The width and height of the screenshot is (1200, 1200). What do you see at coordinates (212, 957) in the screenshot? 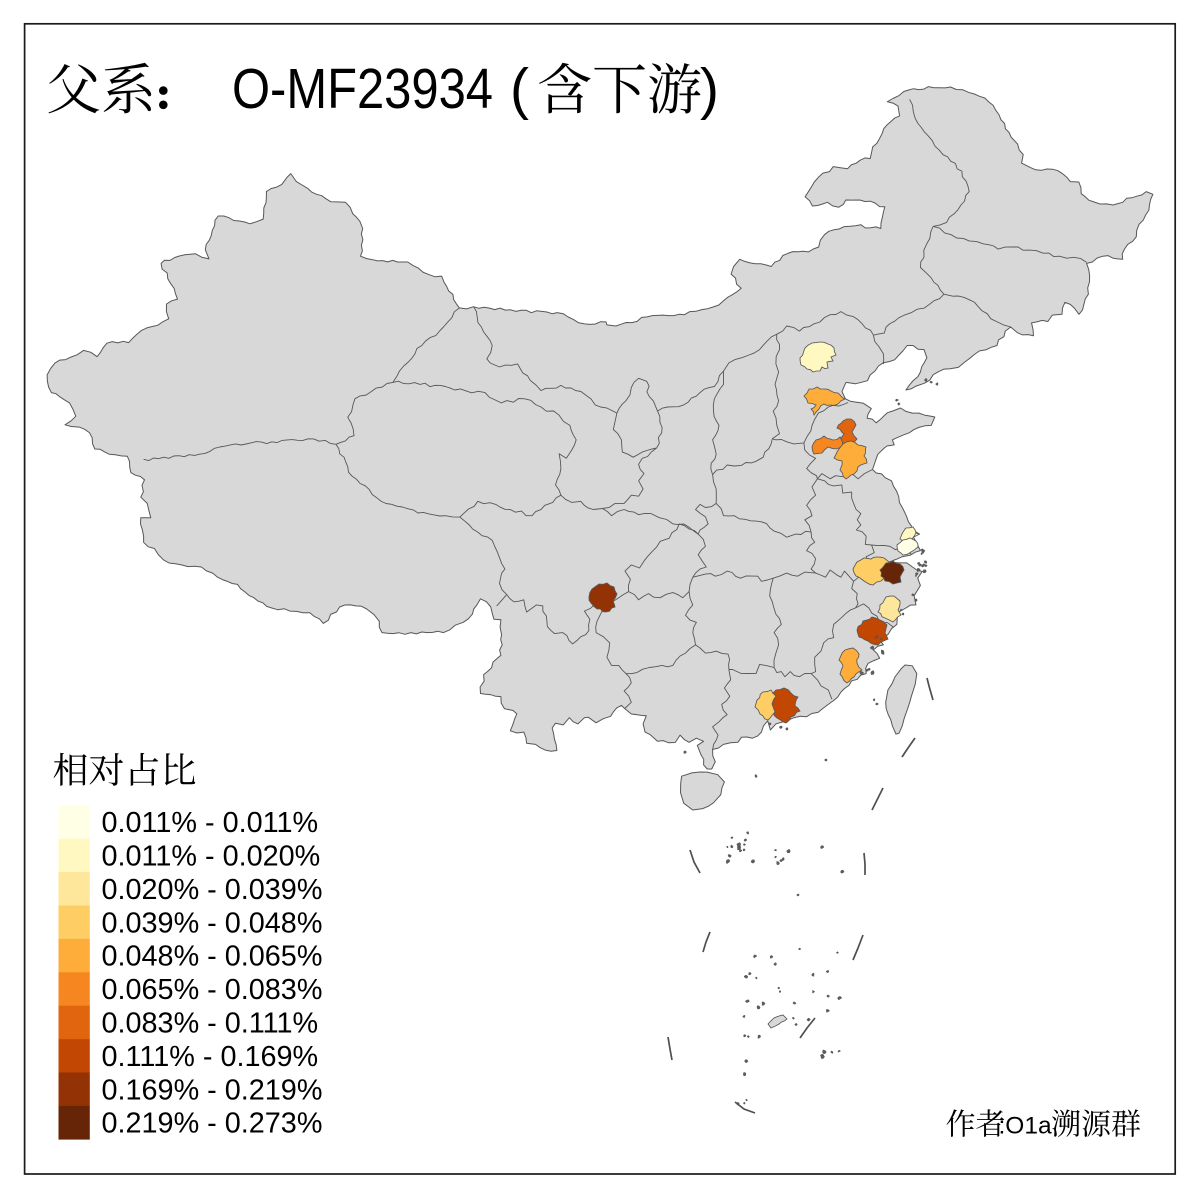
I see `svg-text: 0.048% - 0.065%` at bounding box center [212, 957].